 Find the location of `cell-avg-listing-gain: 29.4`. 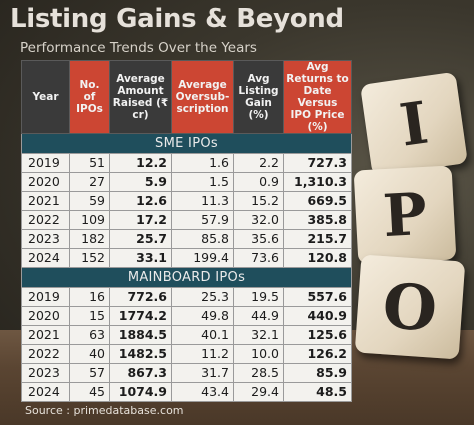

cell-avg-listing-gain: 29.4 is located at coordinates (258, 392).